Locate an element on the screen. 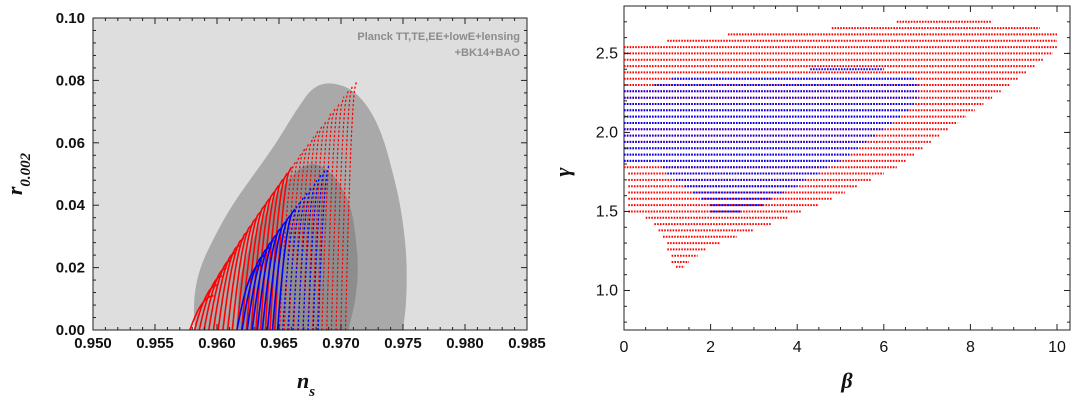  x-tick-label: 0.965 is located at coordinates (279, 343).